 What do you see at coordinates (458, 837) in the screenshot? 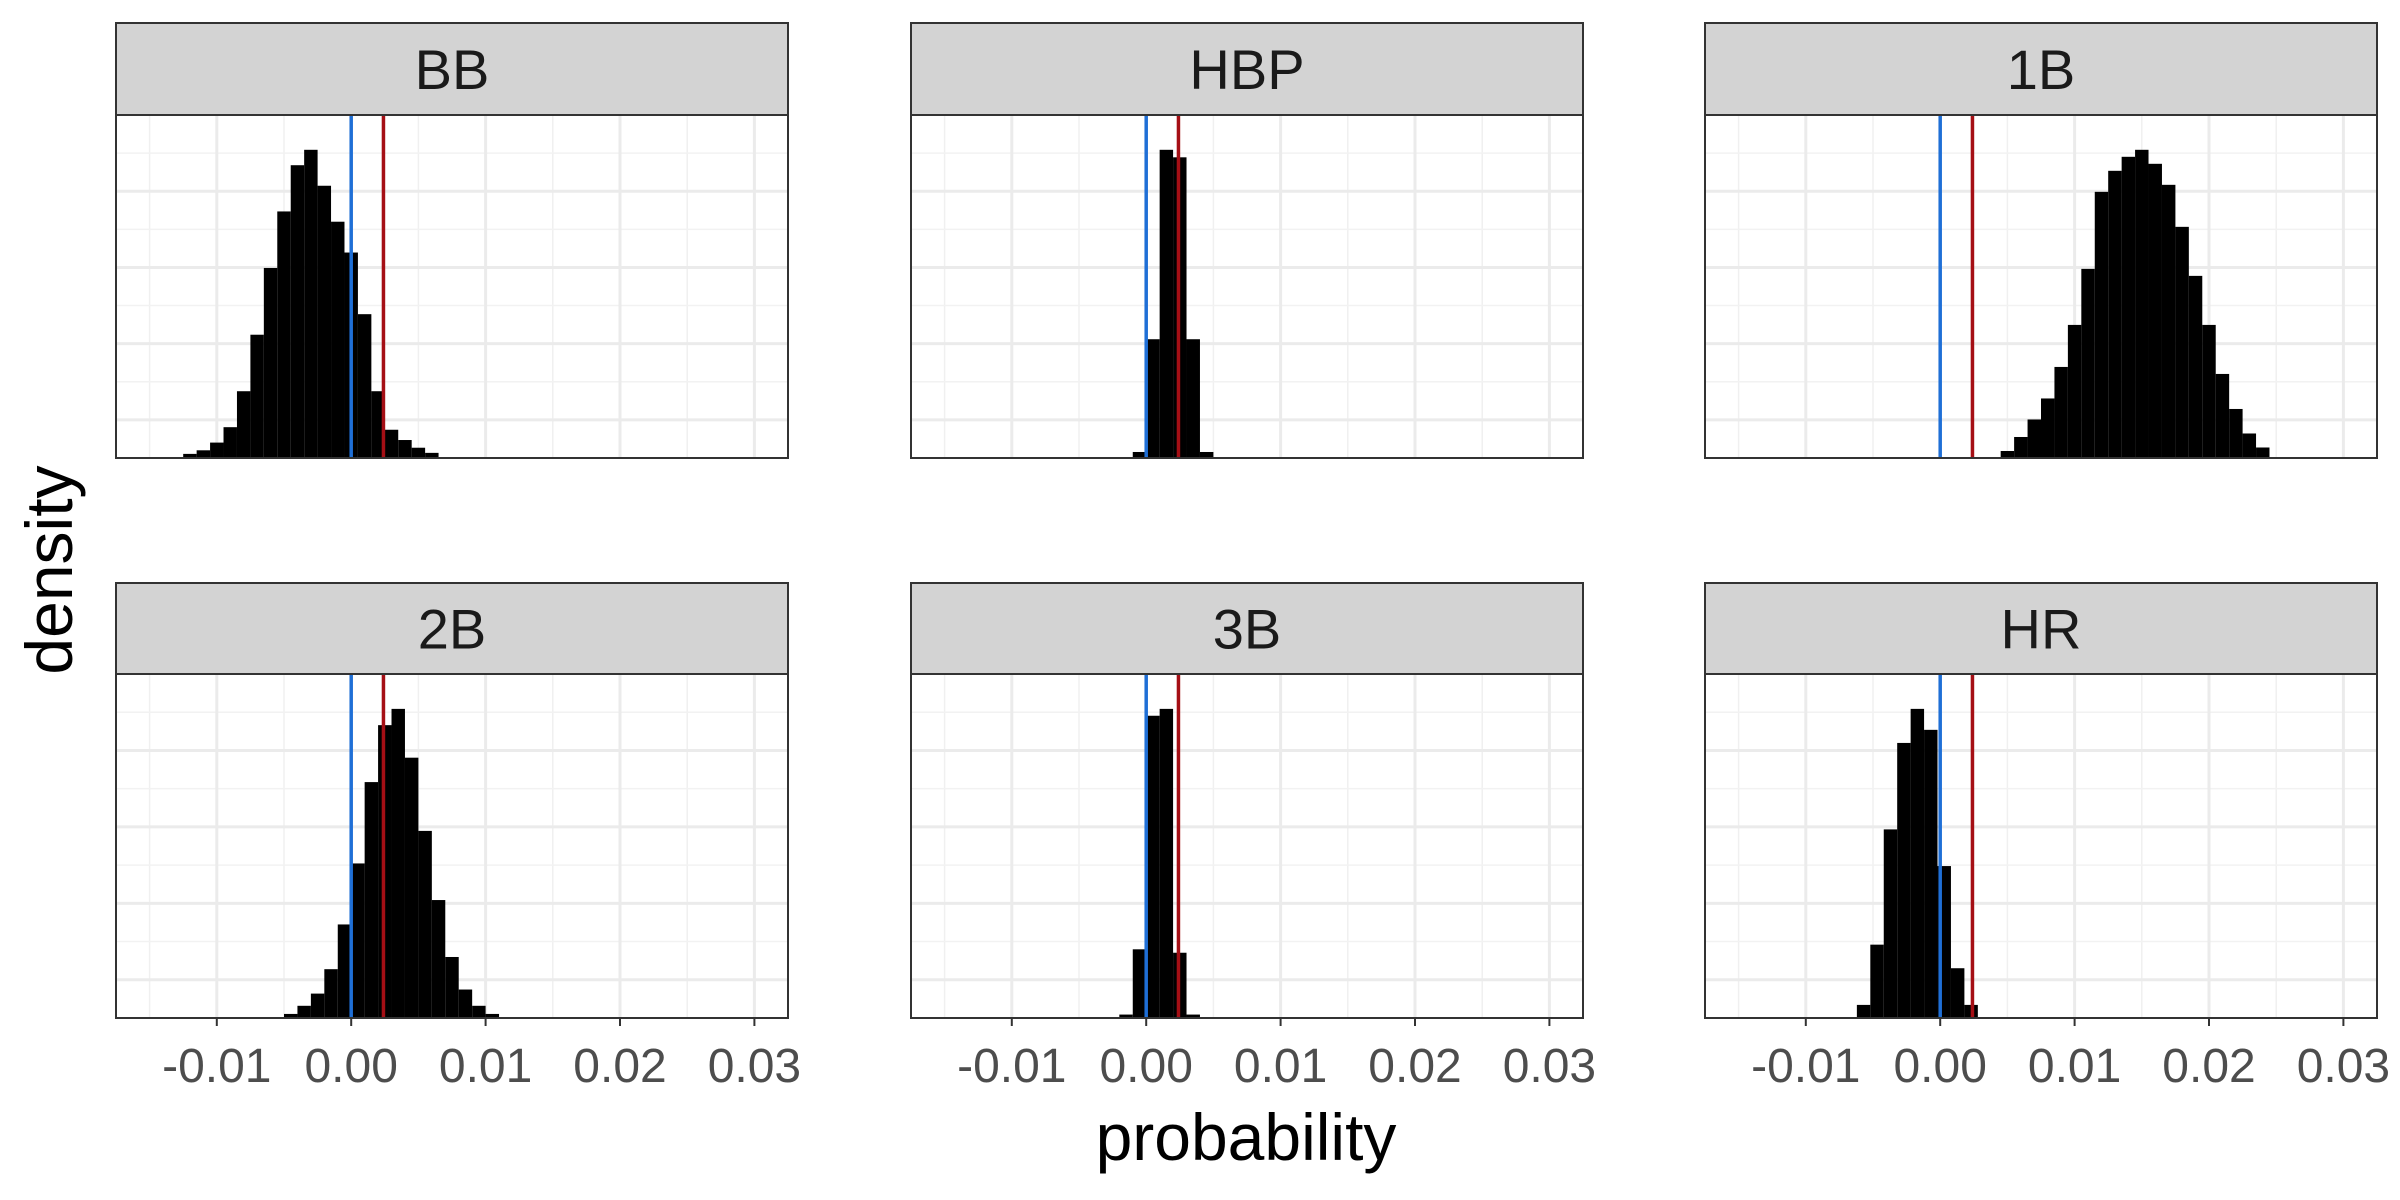
I see `facet-panel-2b: 2B -0.01 0.00 0.01 0.02 0.03` at bounding box center [458, 837].